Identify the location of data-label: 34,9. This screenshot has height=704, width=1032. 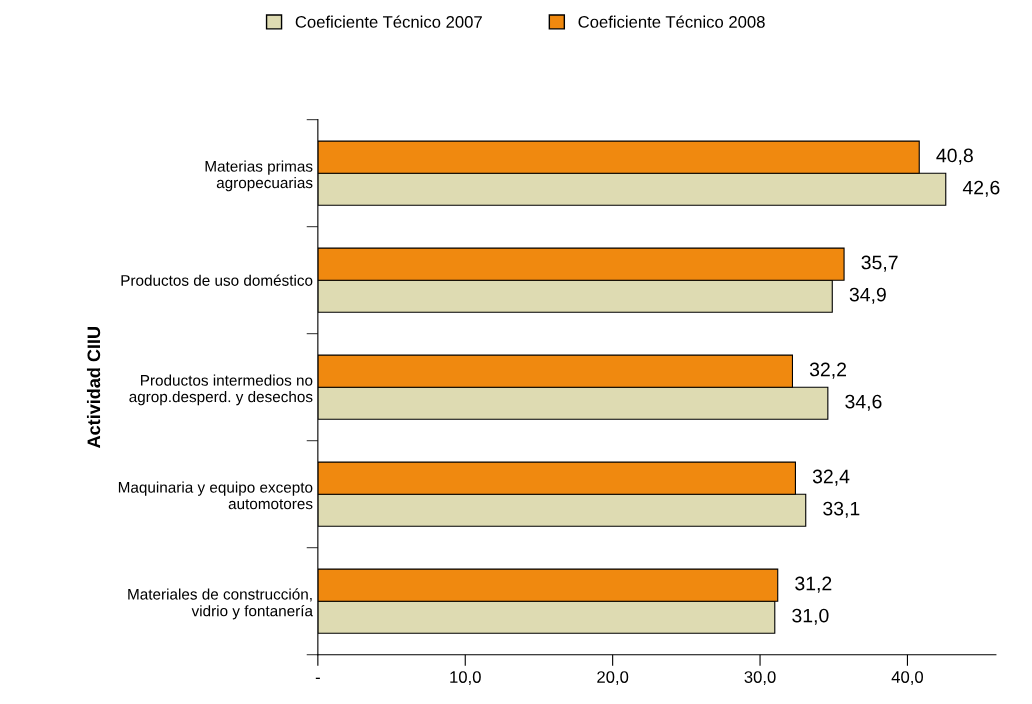
(867, 295).